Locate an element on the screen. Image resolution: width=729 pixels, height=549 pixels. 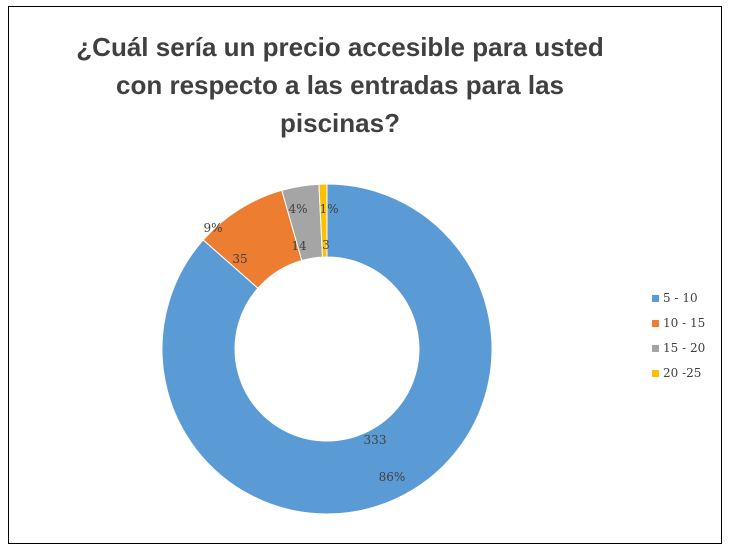
legend-label: 5 - 10 is located at coordinates (680, 298).